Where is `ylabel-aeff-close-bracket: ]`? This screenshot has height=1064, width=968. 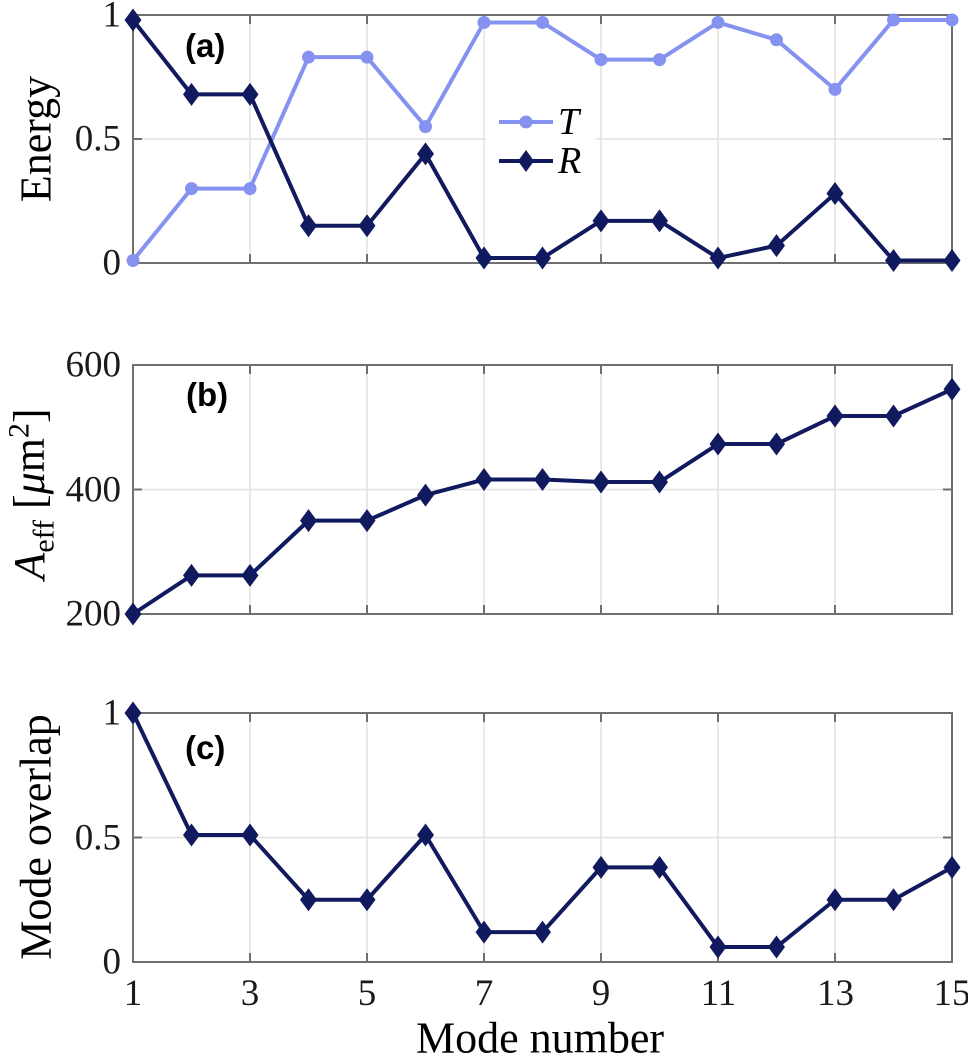 ylabel-aeff-close-bracket: ] is located at coordinates (29, 416).